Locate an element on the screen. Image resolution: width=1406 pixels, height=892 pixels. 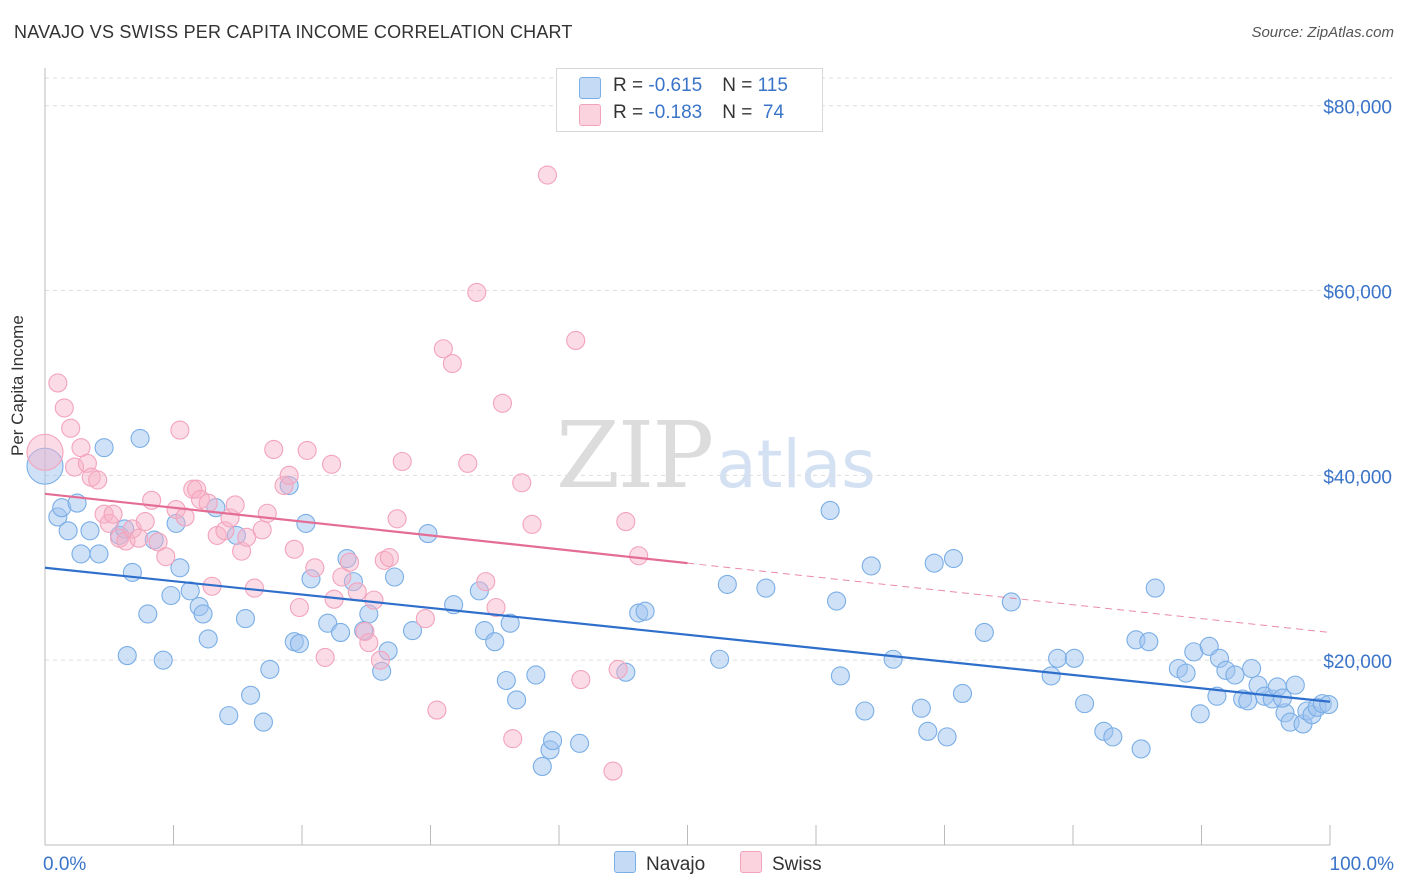
chart-source: Source: ZipAtlas.com is located at coordinates (1322, 32).